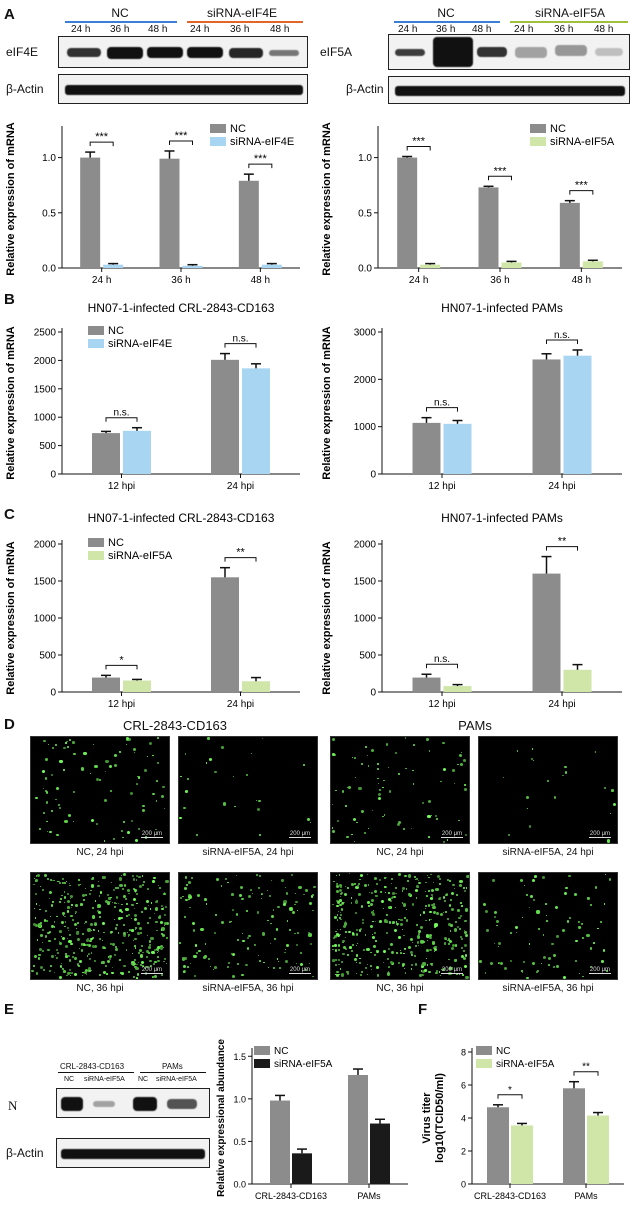  What do you see at coordinates (92, 1066) in the screenshot?
I see `blot-group-head: CRL-2843-CD163` at bounding box center [92, 1066].